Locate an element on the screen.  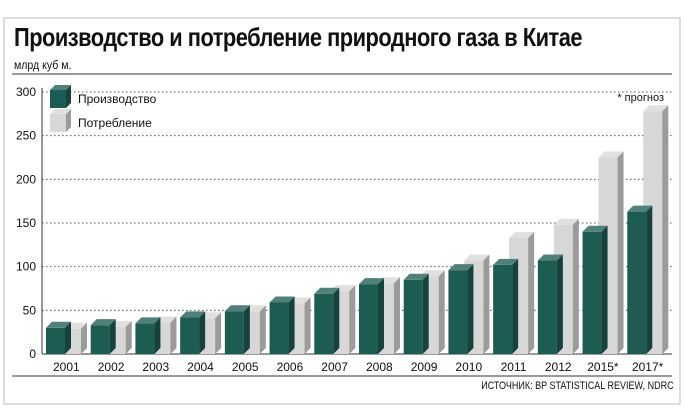
y-tick-label: 0 is located at coordinates (32, 354).